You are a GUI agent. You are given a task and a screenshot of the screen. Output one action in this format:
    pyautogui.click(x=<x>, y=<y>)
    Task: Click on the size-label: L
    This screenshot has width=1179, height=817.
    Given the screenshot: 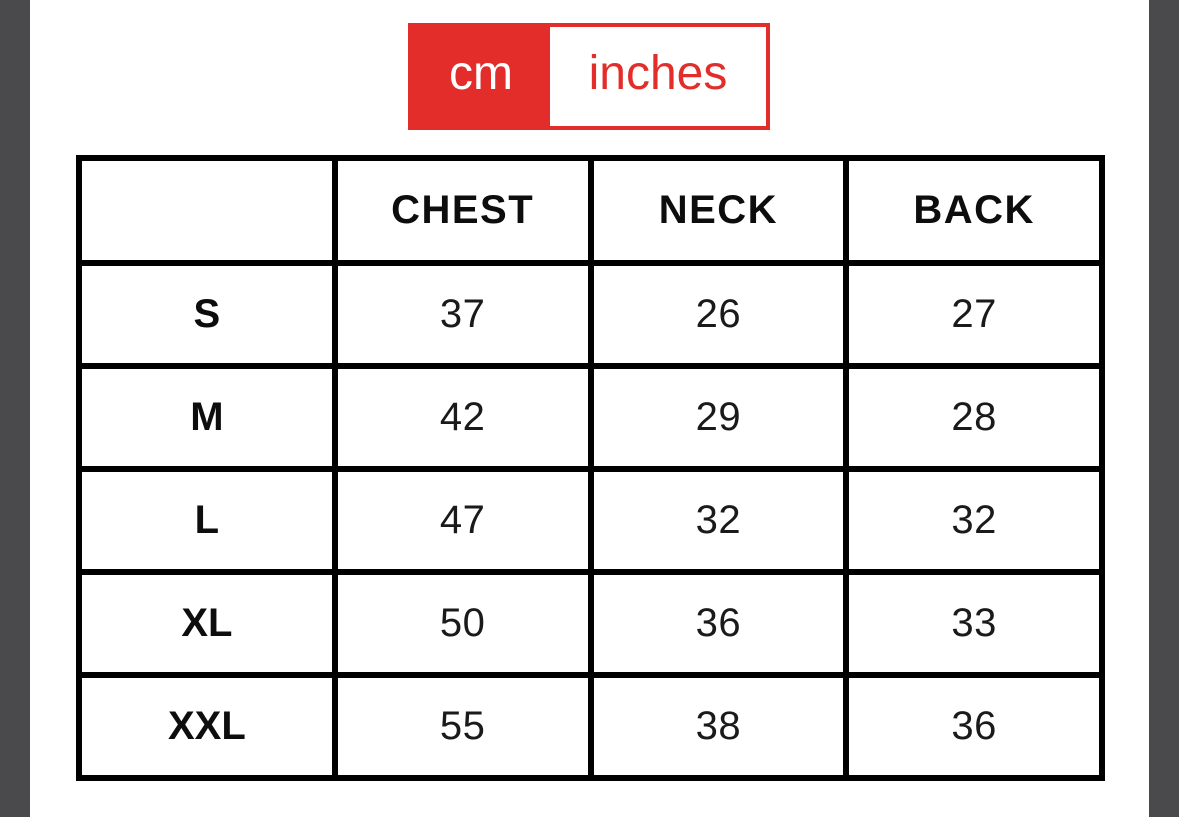 What is the action you would take?
    pyautogui.click(x=207, y=520)
    